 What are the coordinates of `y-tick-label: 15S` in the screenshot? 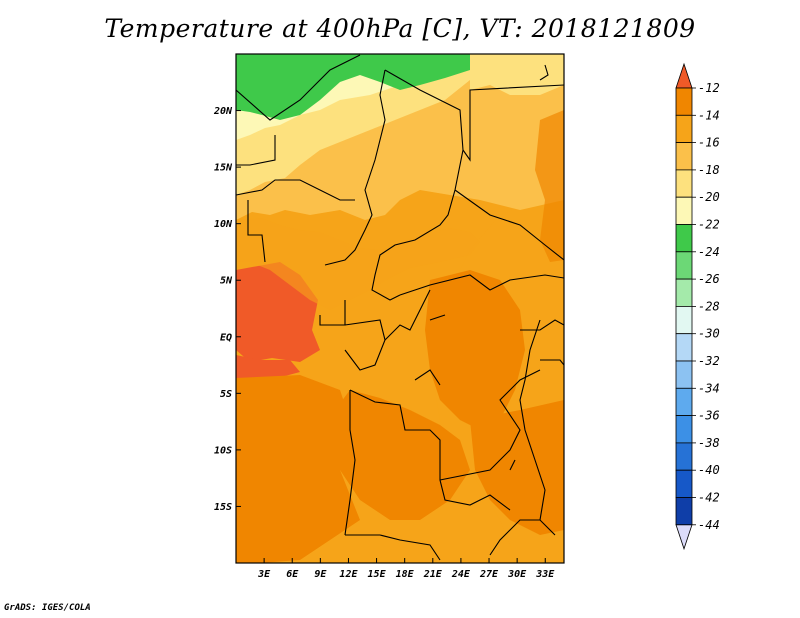 It's located at (223, 507).